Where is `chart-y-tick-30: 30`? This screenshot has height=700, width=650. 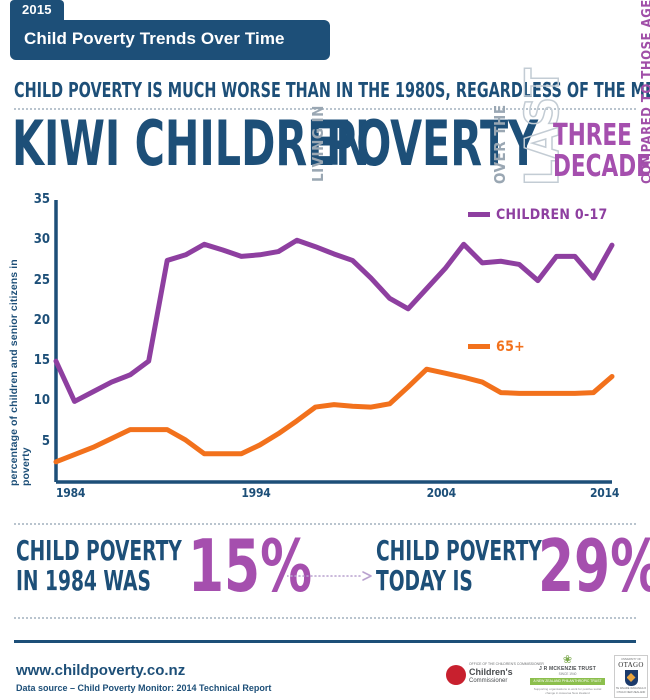
chart-y-tick-30: 30 is located at coordinates (41, 240).